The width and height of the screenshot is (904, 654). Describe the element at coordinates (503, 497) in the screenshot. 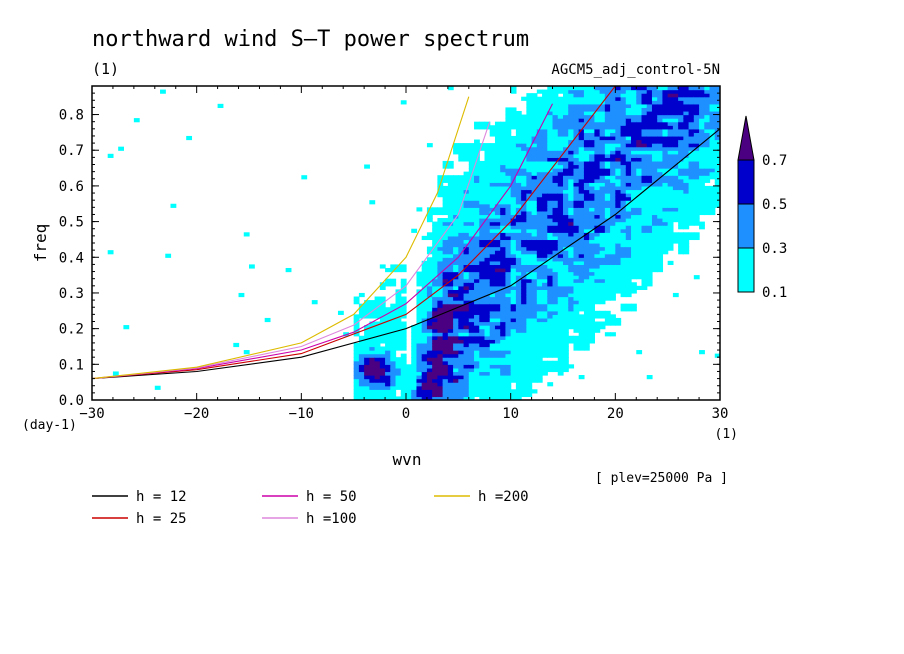

I see `legend-label: h =200` at that location.